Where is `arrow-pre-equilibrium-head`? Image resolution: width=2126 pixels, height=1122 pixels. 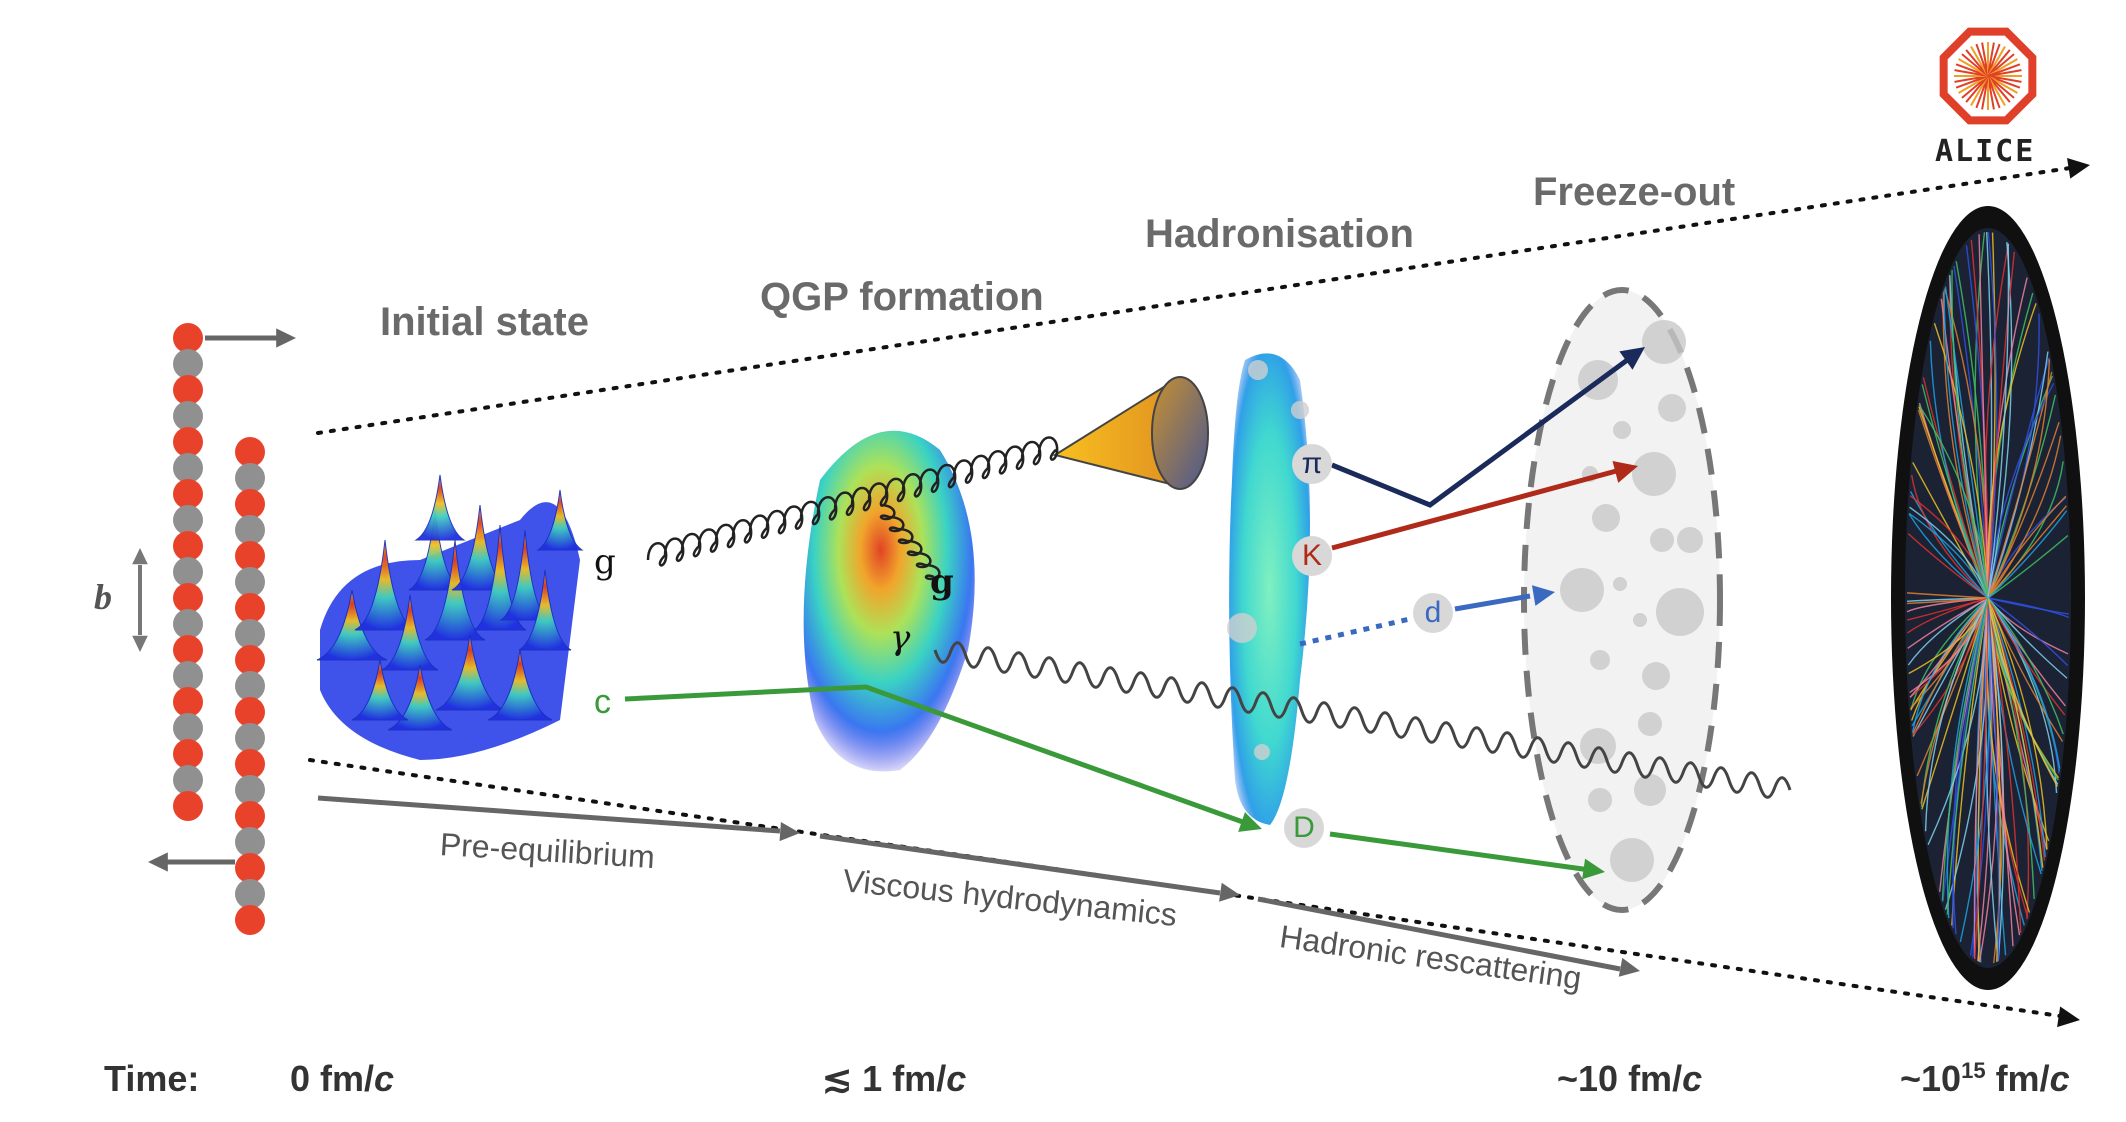
arrow-pre-equilibrium-head is located at coordinates (789, 832).